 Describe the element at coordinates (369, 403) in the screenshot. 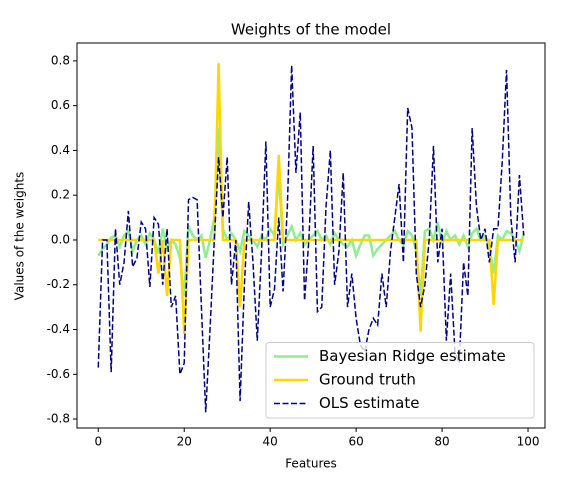

I see `legend-label: OLS estimate` at that location.